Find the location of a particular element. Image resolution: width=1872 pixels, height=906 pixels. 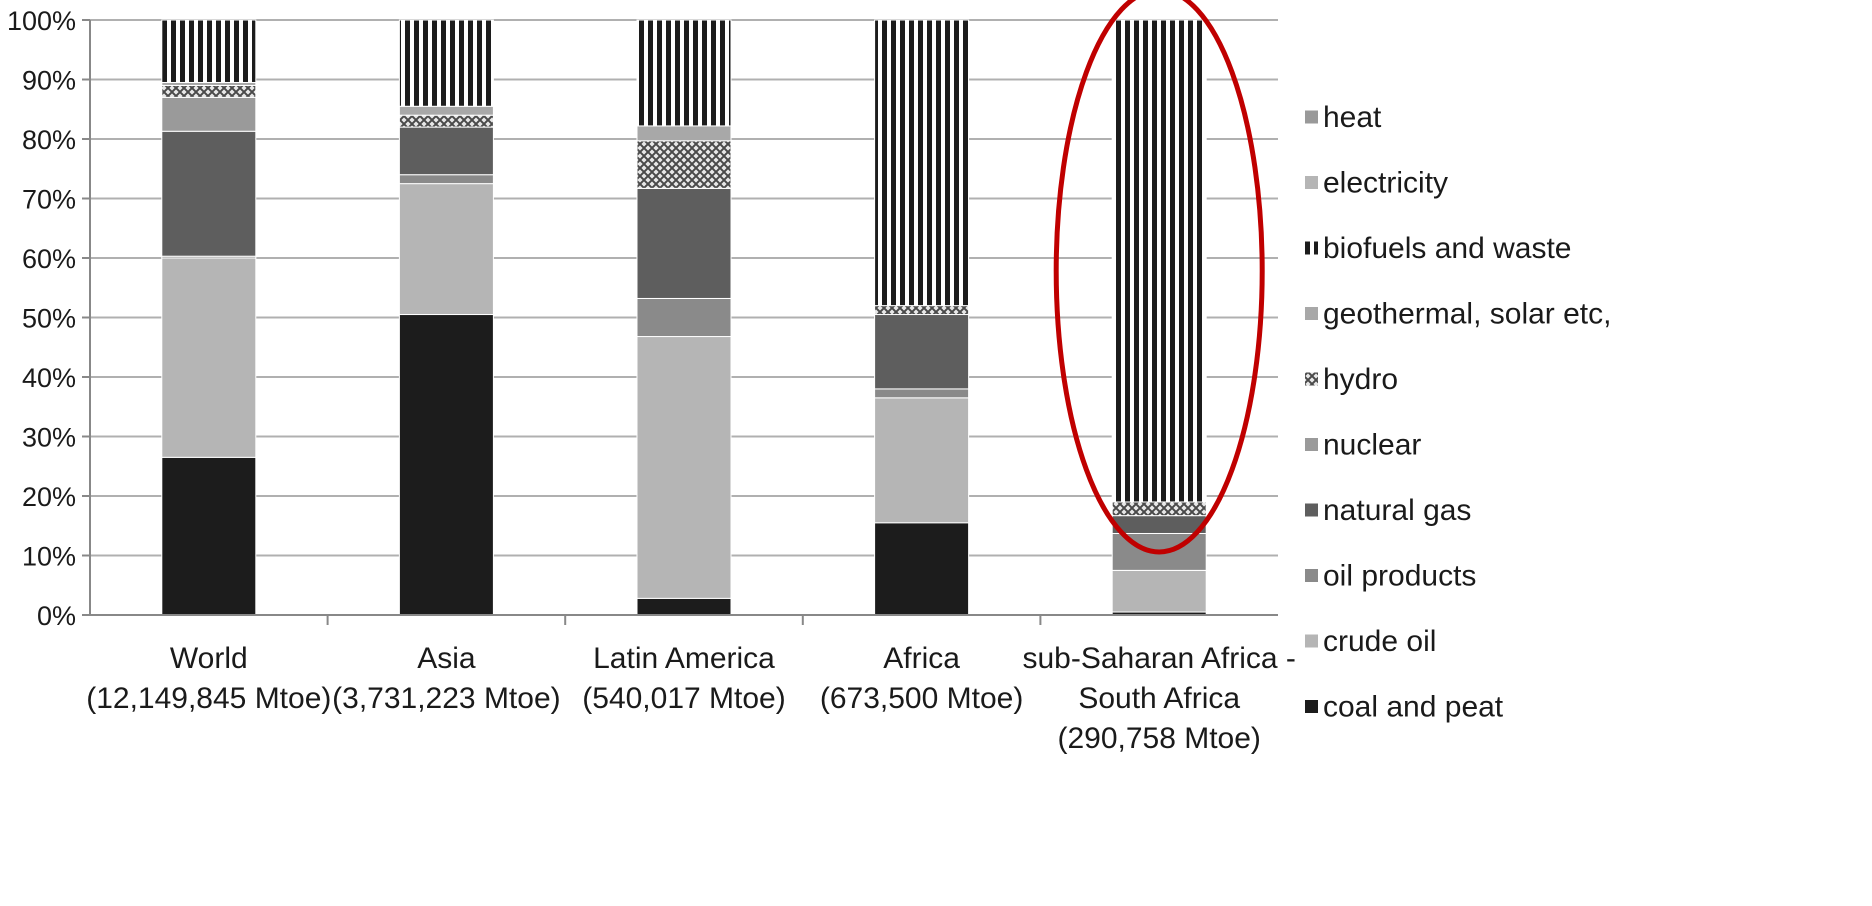

legend-label: hydro is located at coordinates (1360, 379).